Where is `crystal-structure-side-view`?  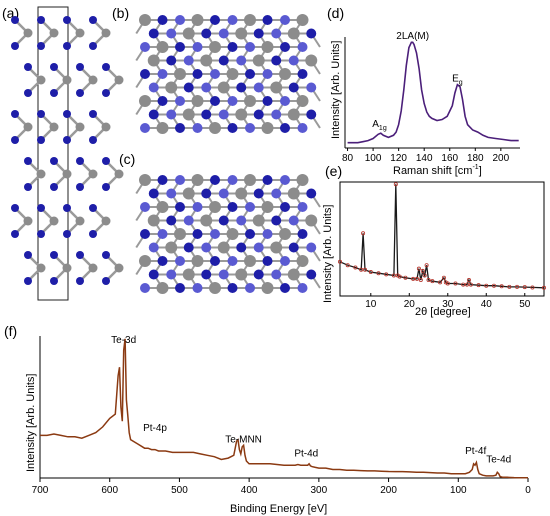 crystal-structure-side-view is located at coordinates (67, 153).